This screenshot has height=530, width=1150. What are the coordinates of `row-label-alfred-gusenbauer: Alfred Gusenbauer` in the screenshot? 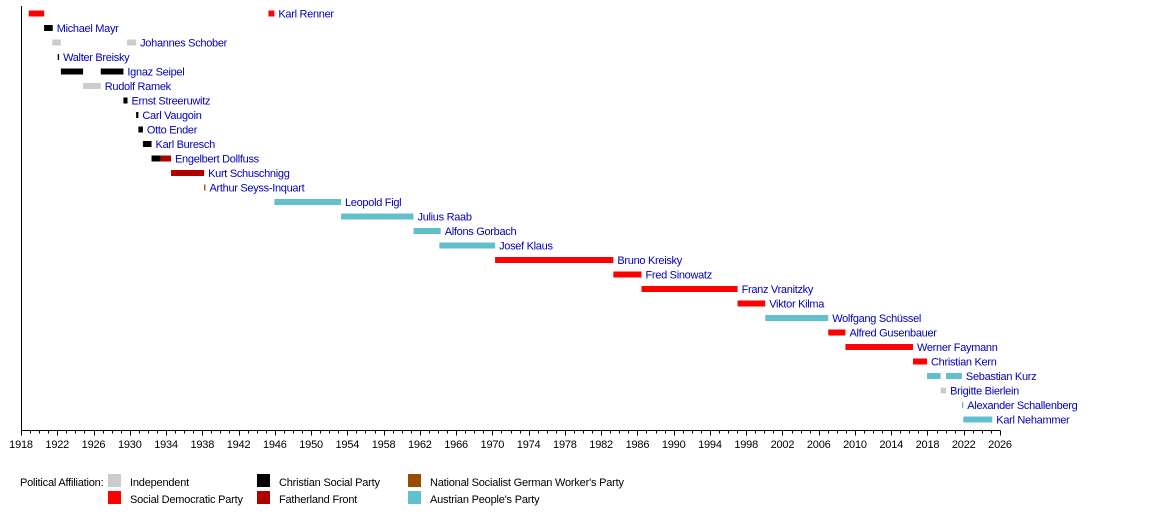 It's located at (893, 334).